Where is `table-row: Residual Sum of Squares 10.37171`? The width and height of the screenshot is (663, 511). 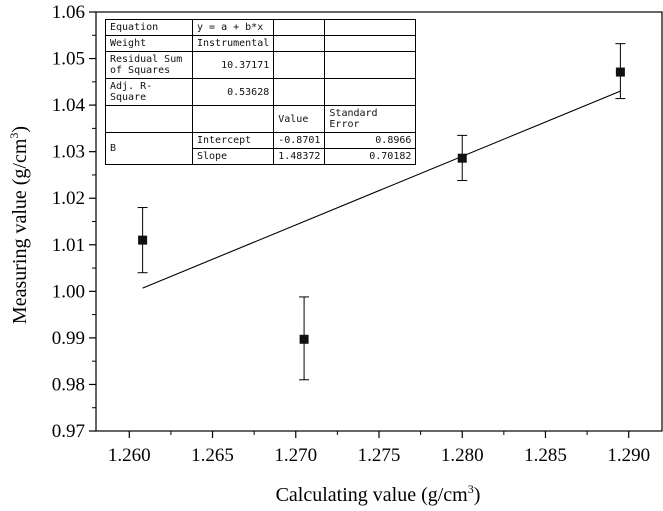 table-row: Residual Sum of Squares 10.37171 is located at coordinates (261, 65).